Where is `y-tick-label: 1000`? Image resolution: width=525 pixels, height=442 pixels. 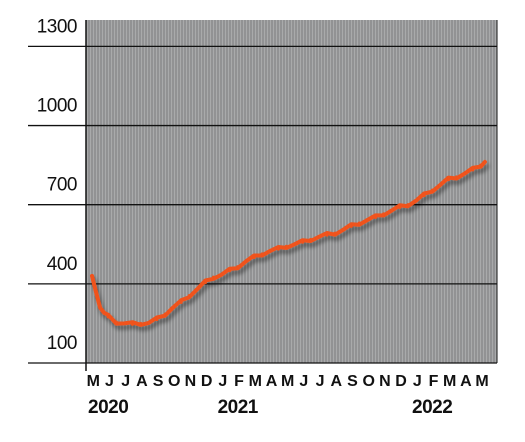
y-tick-label: 1000 is located at coordinates (57, 106).